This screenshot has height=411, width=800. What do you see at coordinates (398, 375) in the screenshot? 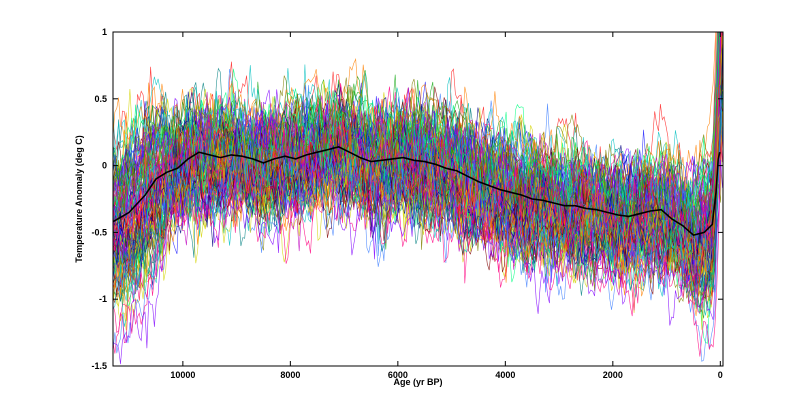
I see `x-tick-label: 6000` at bounding box center [398, 375].